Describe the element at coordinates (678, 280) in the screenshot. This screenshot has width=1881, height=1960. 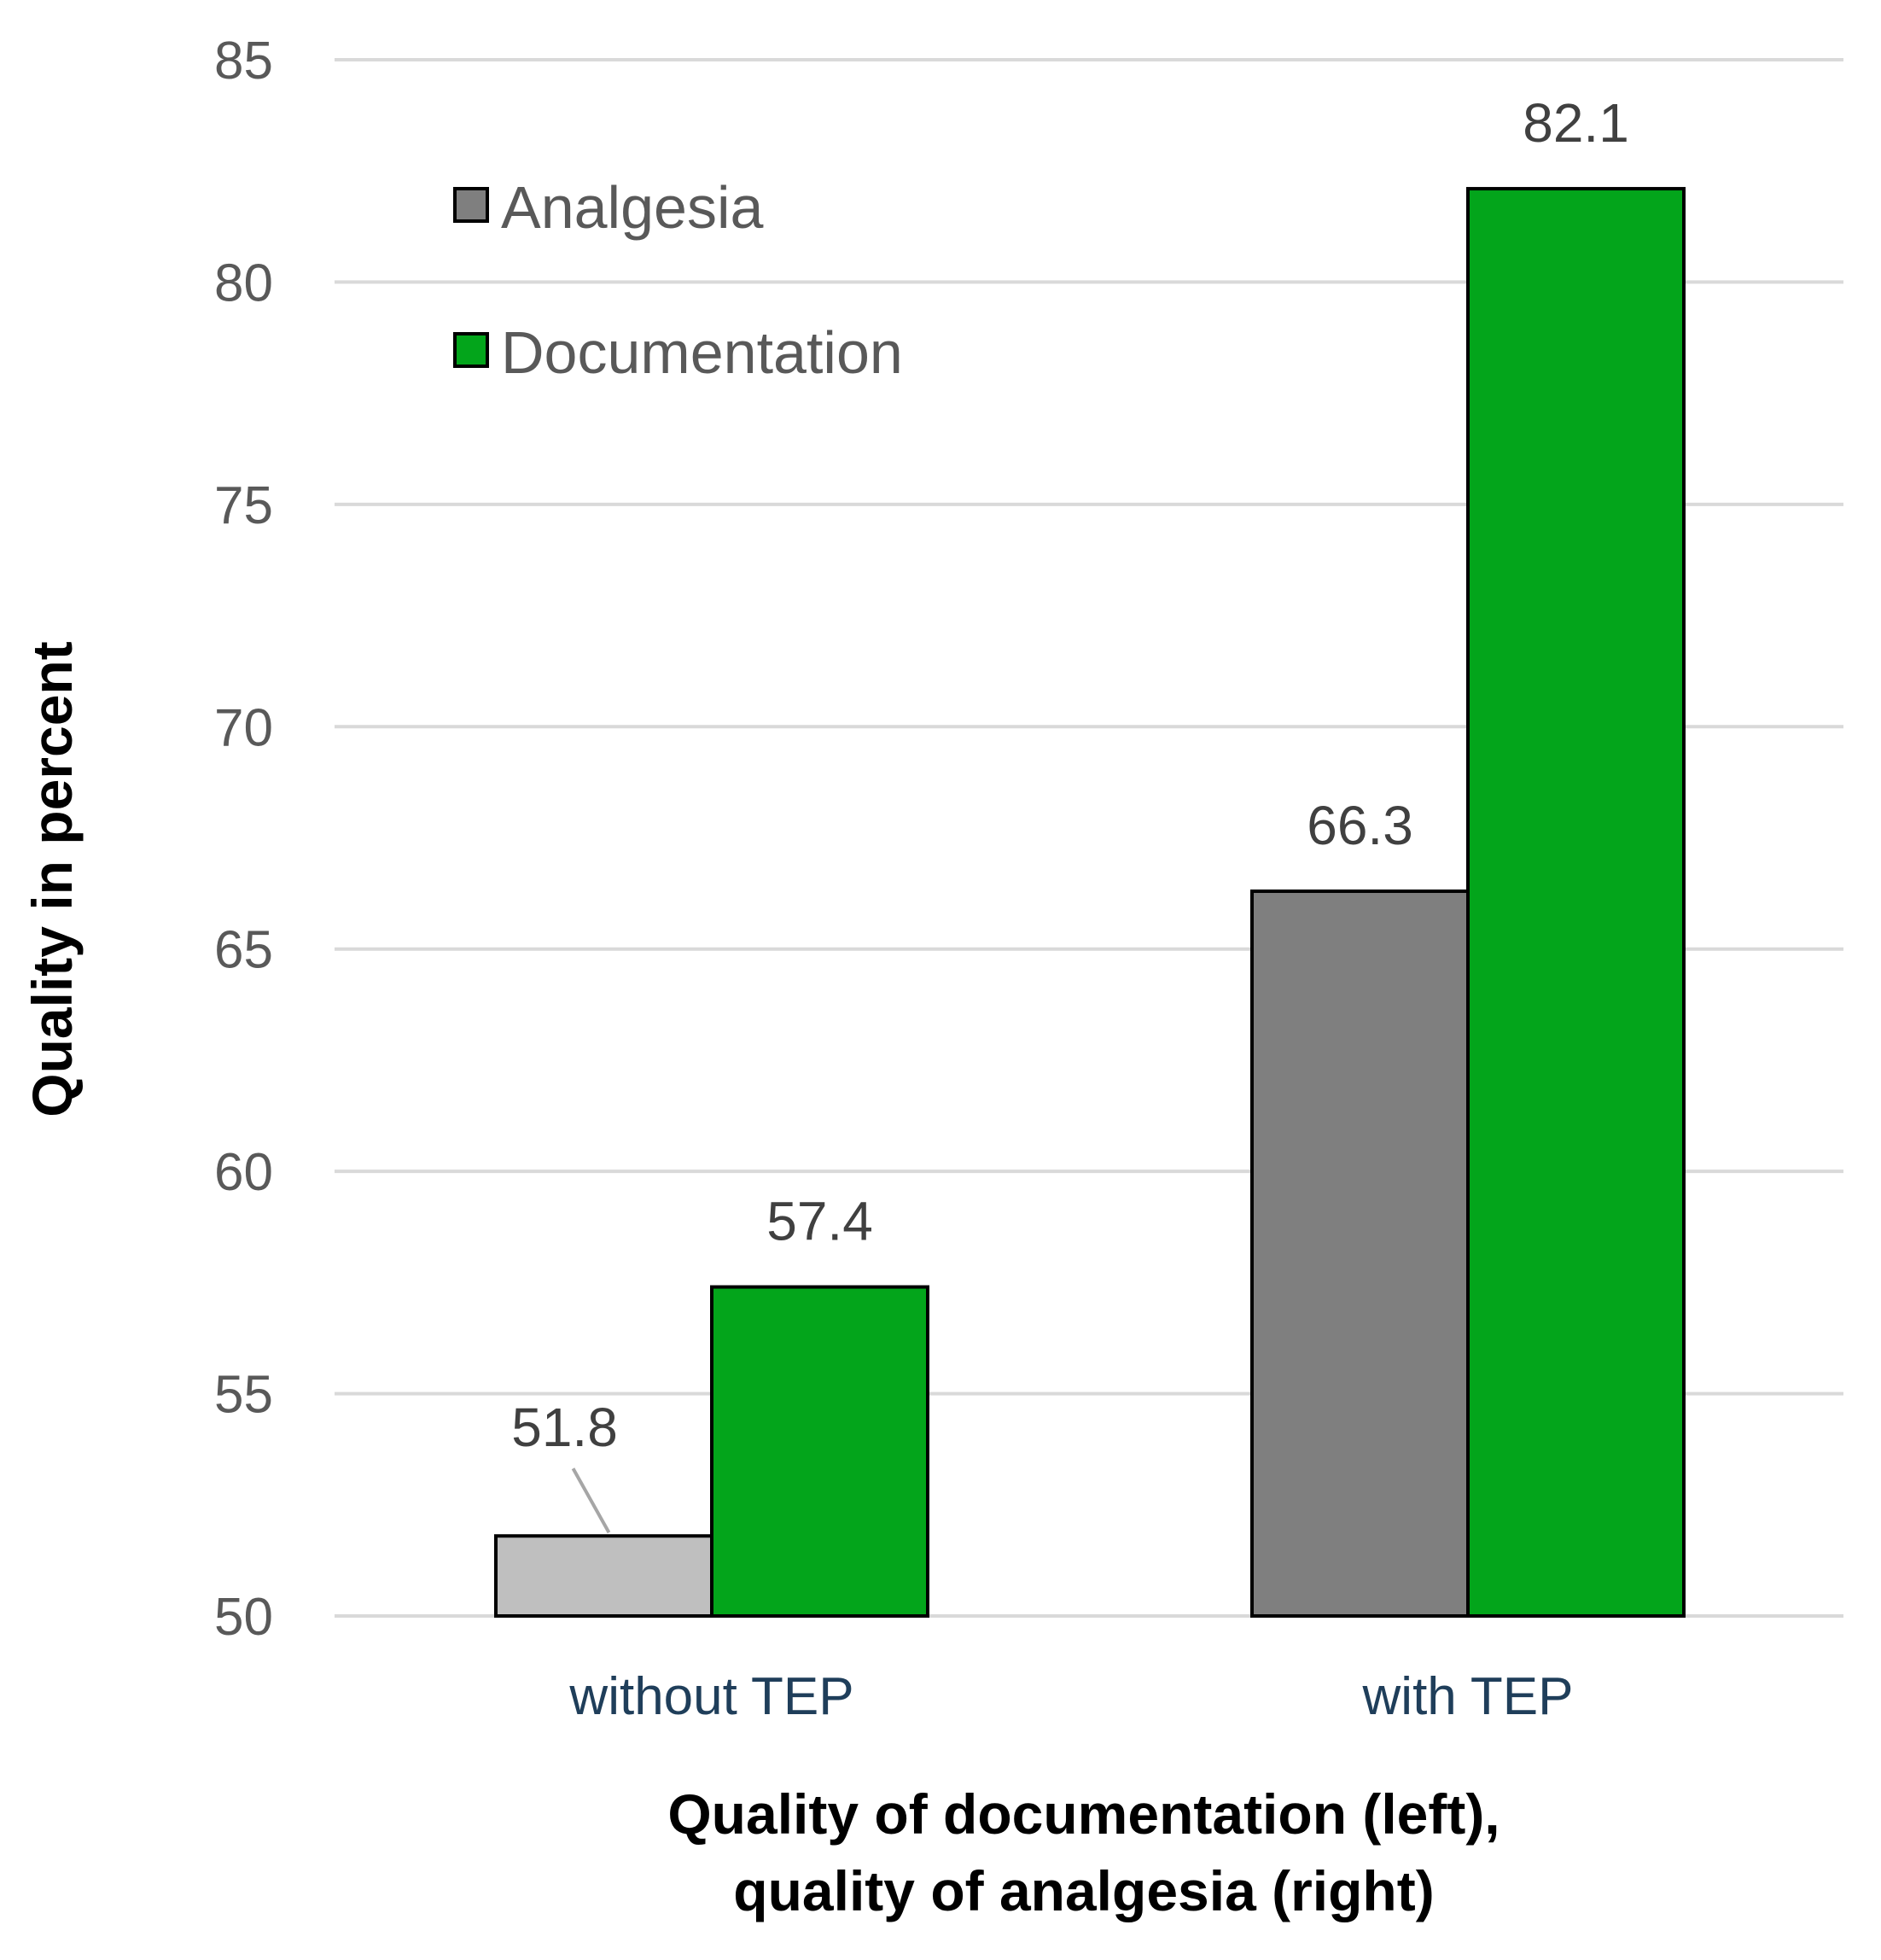
I see `legend: Analgesia Documentation` at that location.